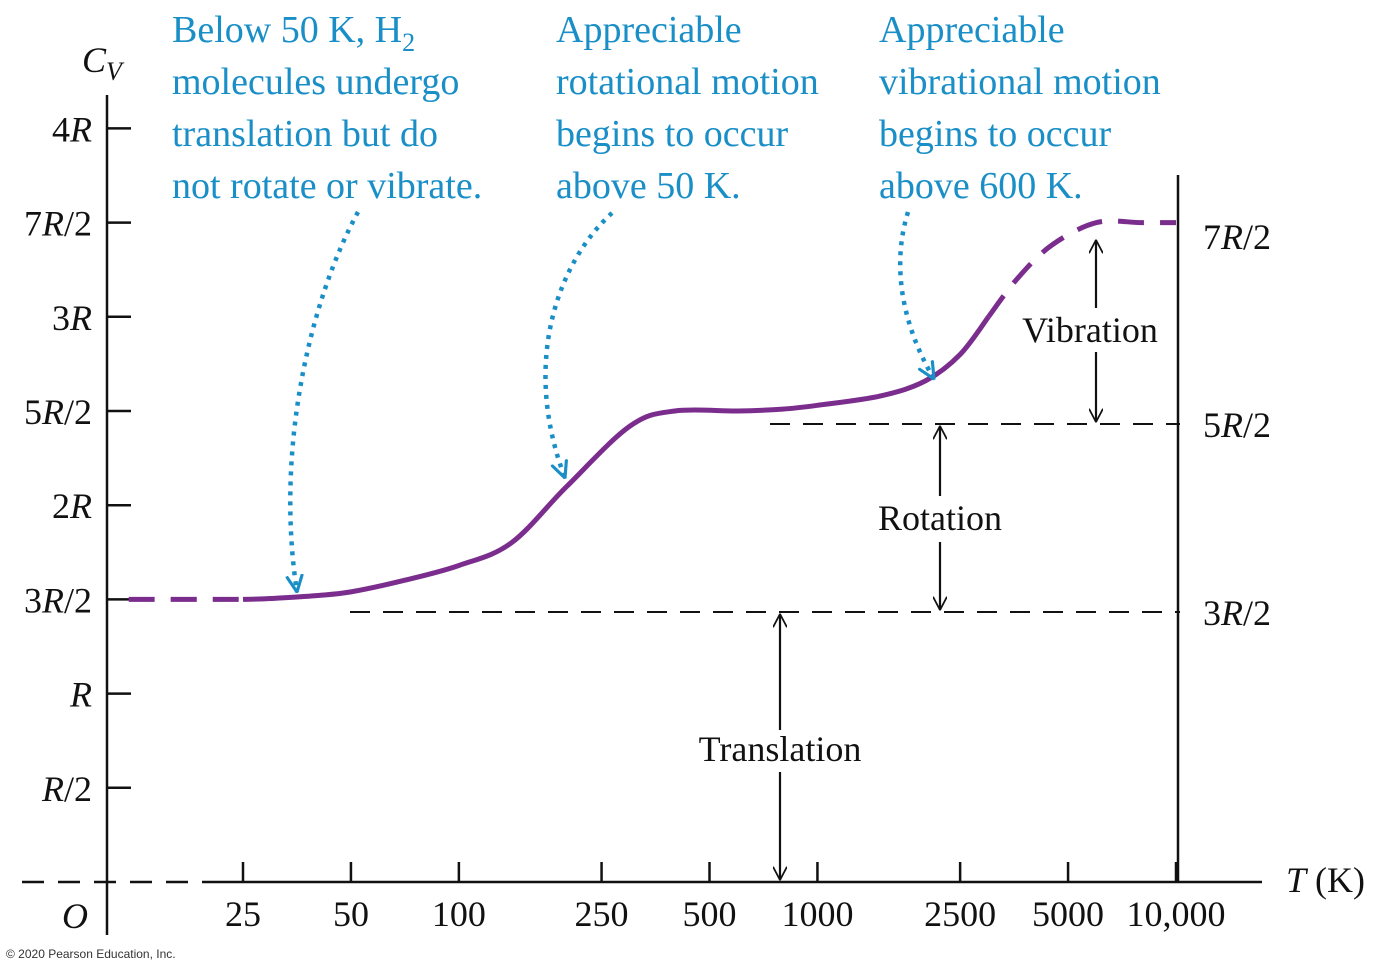 Image resolution: width=1387 pixels, height=967 pixels. What do you see at coordinates (1237, 237) in the screenshot?
I see `right-label-7r2: 7R/2` at bounding box center [1237, 237].